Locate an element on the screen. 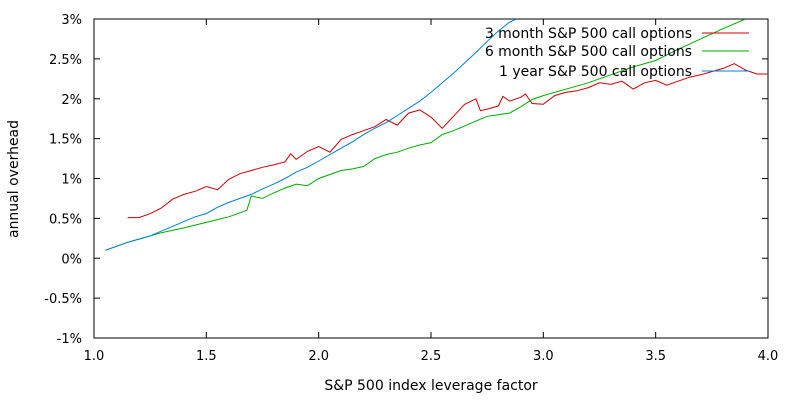 The width and height of the screenshot is (800, 400). x-tick-label: 3.5 is located at coordinates (655, 356).